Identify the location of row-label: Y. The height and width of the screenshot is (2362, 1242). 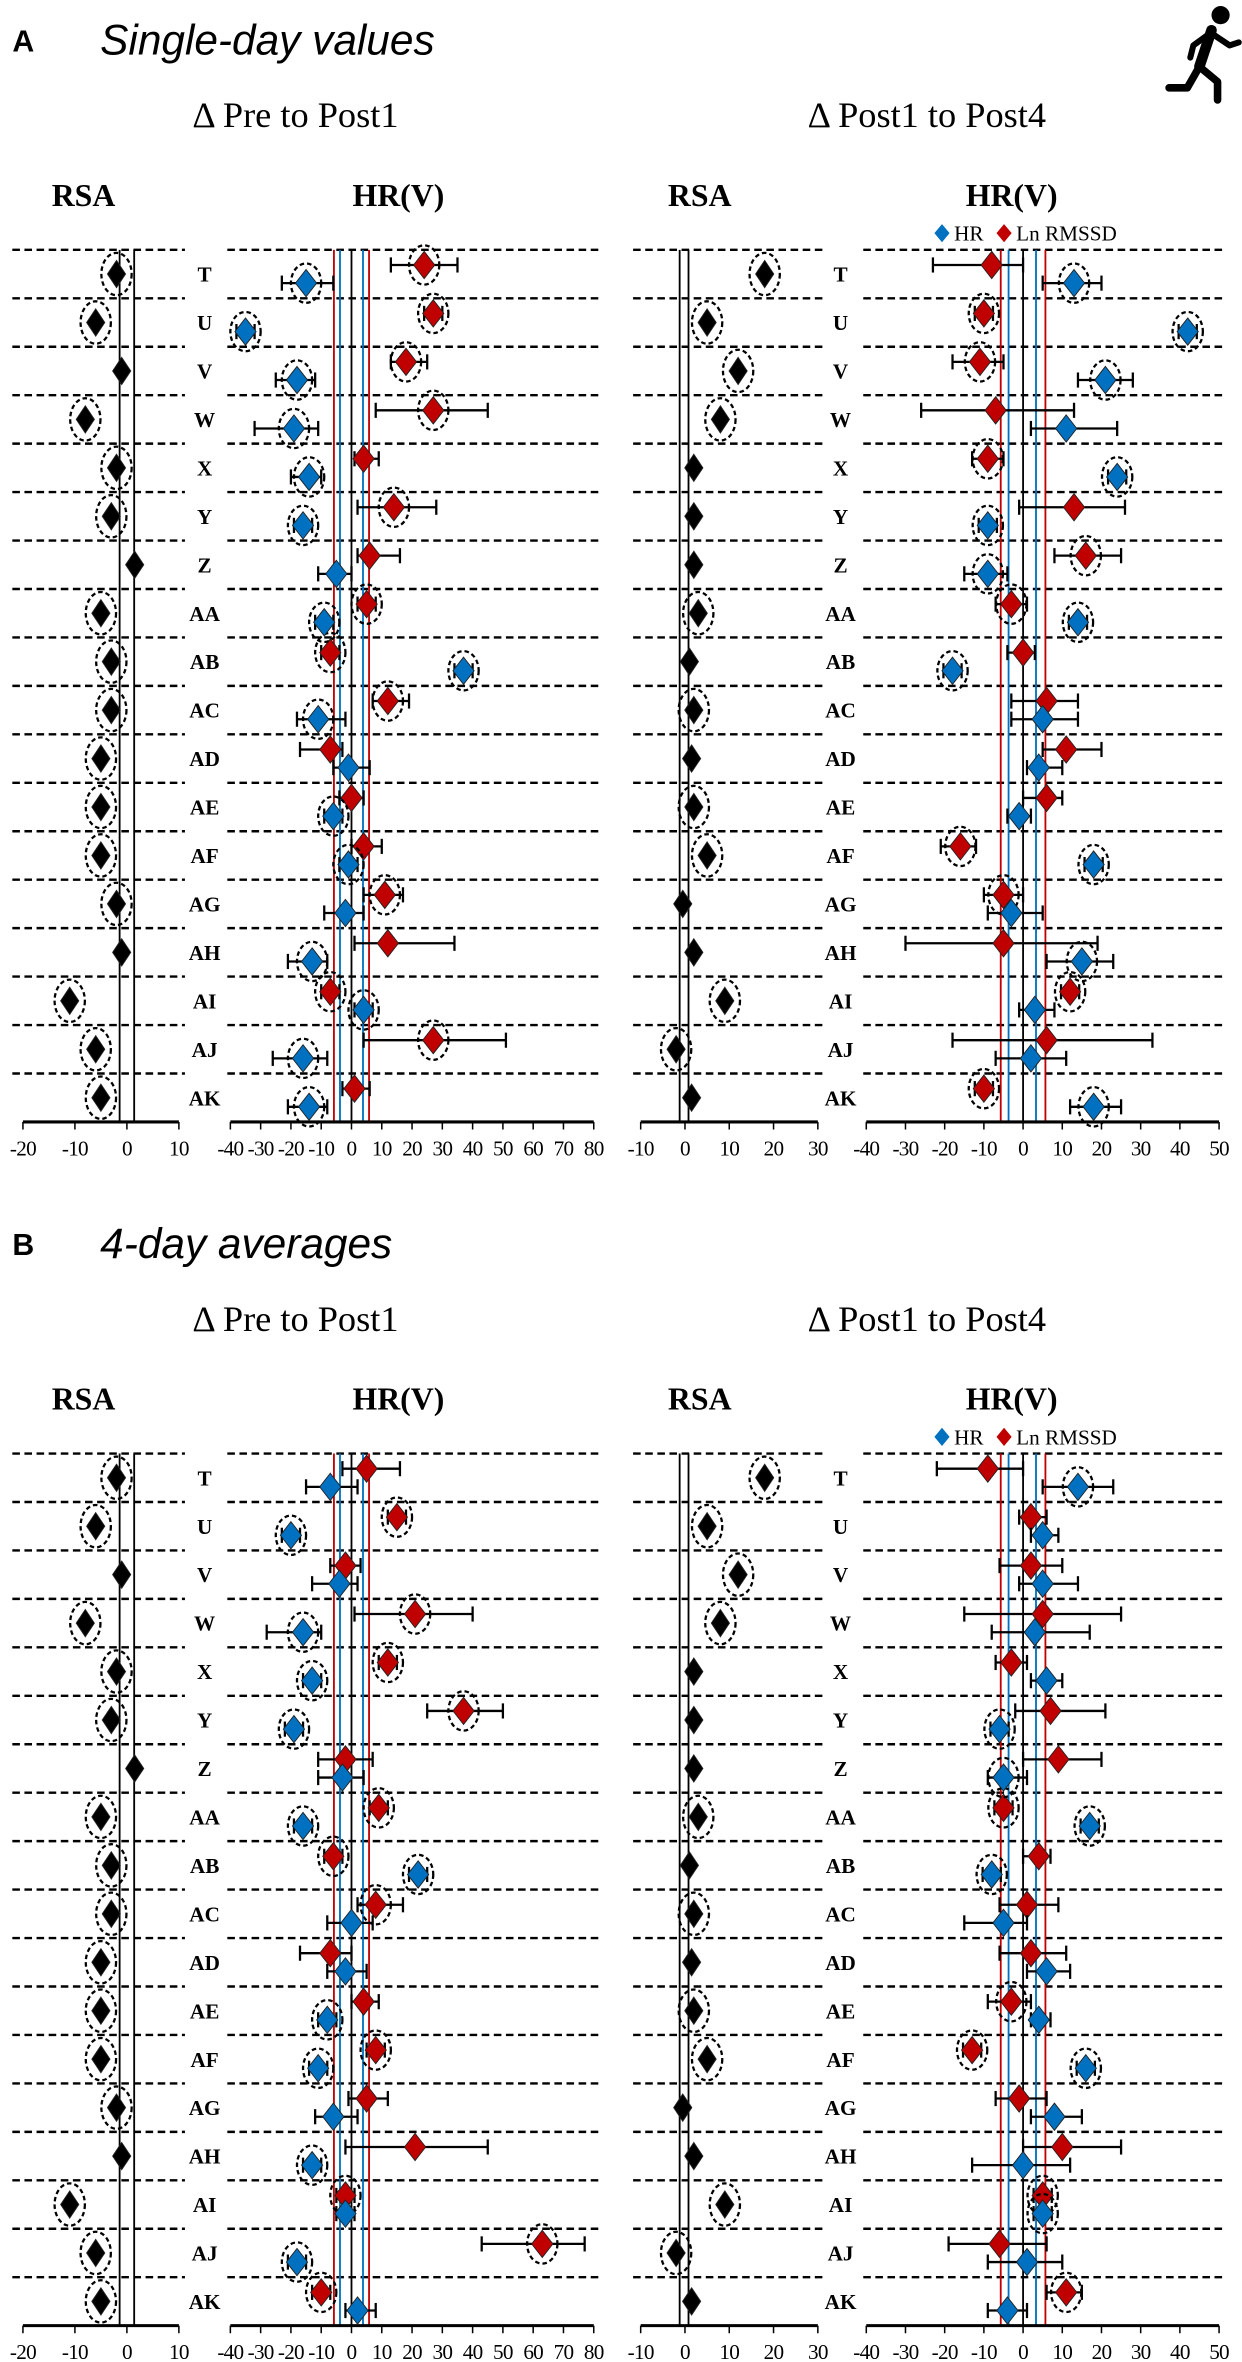
(204, 517).